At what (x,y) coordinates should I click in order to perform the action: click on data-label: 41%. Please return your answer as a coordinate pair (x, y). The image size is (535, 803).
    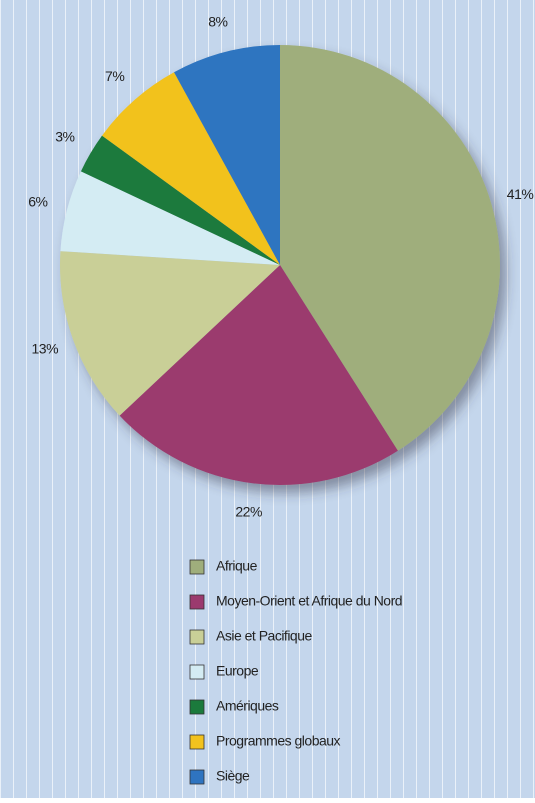
    Looking at the image, I should click on (520, 194).